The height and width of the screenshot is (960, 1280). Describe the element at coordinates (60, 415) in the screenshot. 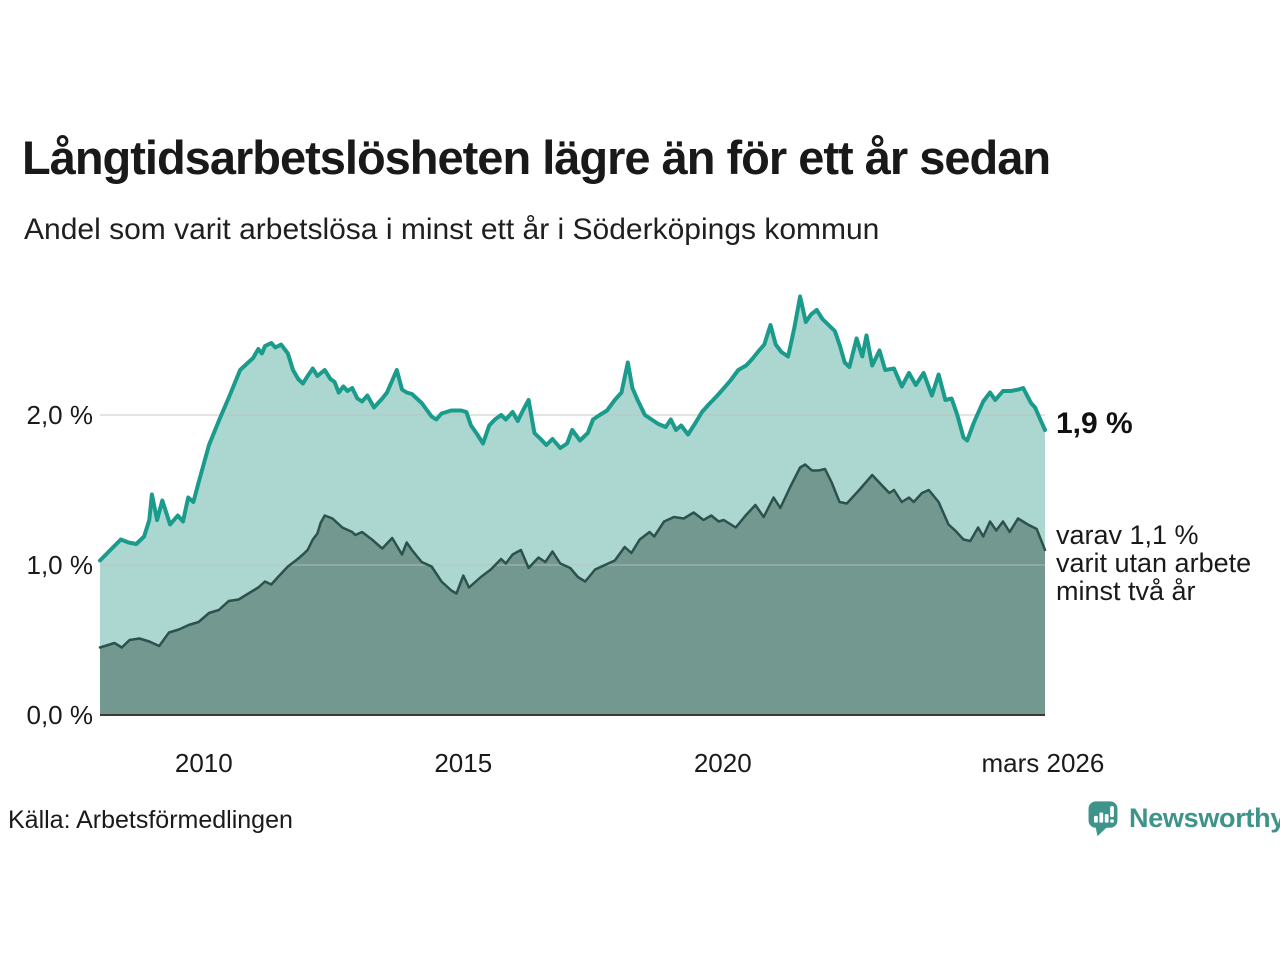

I see `y-axis-label: 2,0 %` at that location.